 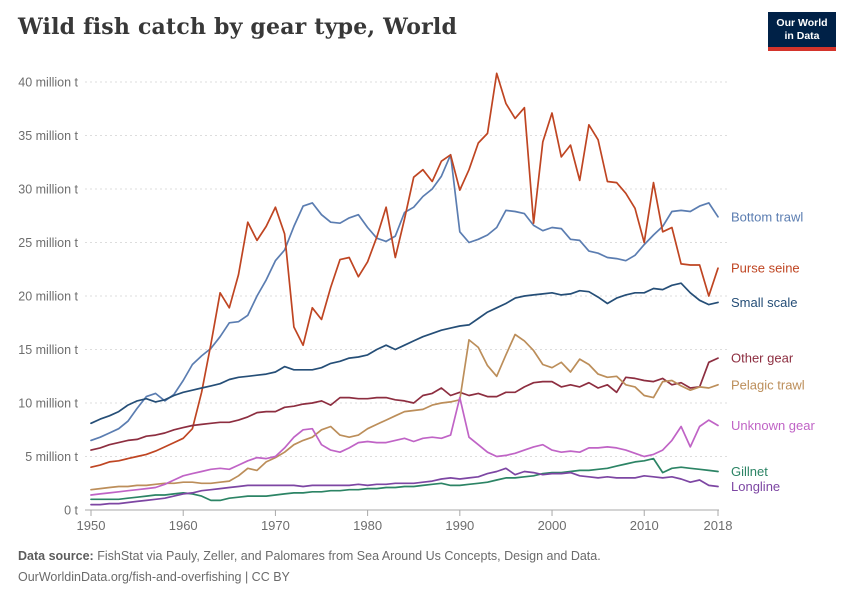 What do you see at coordinates (71, 511) in the screenshot?
I see `y-axis-tick-label: 0 t` at bounding box center [71, 511].